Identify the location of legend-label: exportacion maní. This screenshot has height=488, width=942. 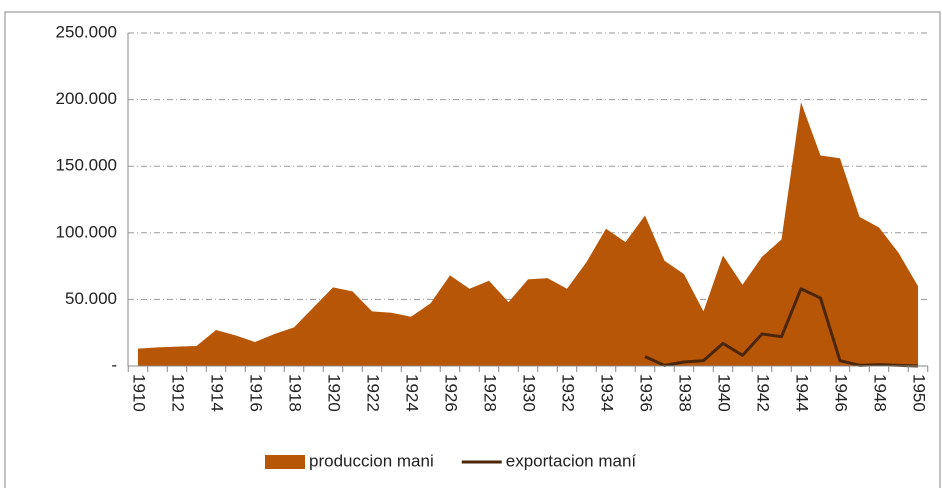
(571, 460).